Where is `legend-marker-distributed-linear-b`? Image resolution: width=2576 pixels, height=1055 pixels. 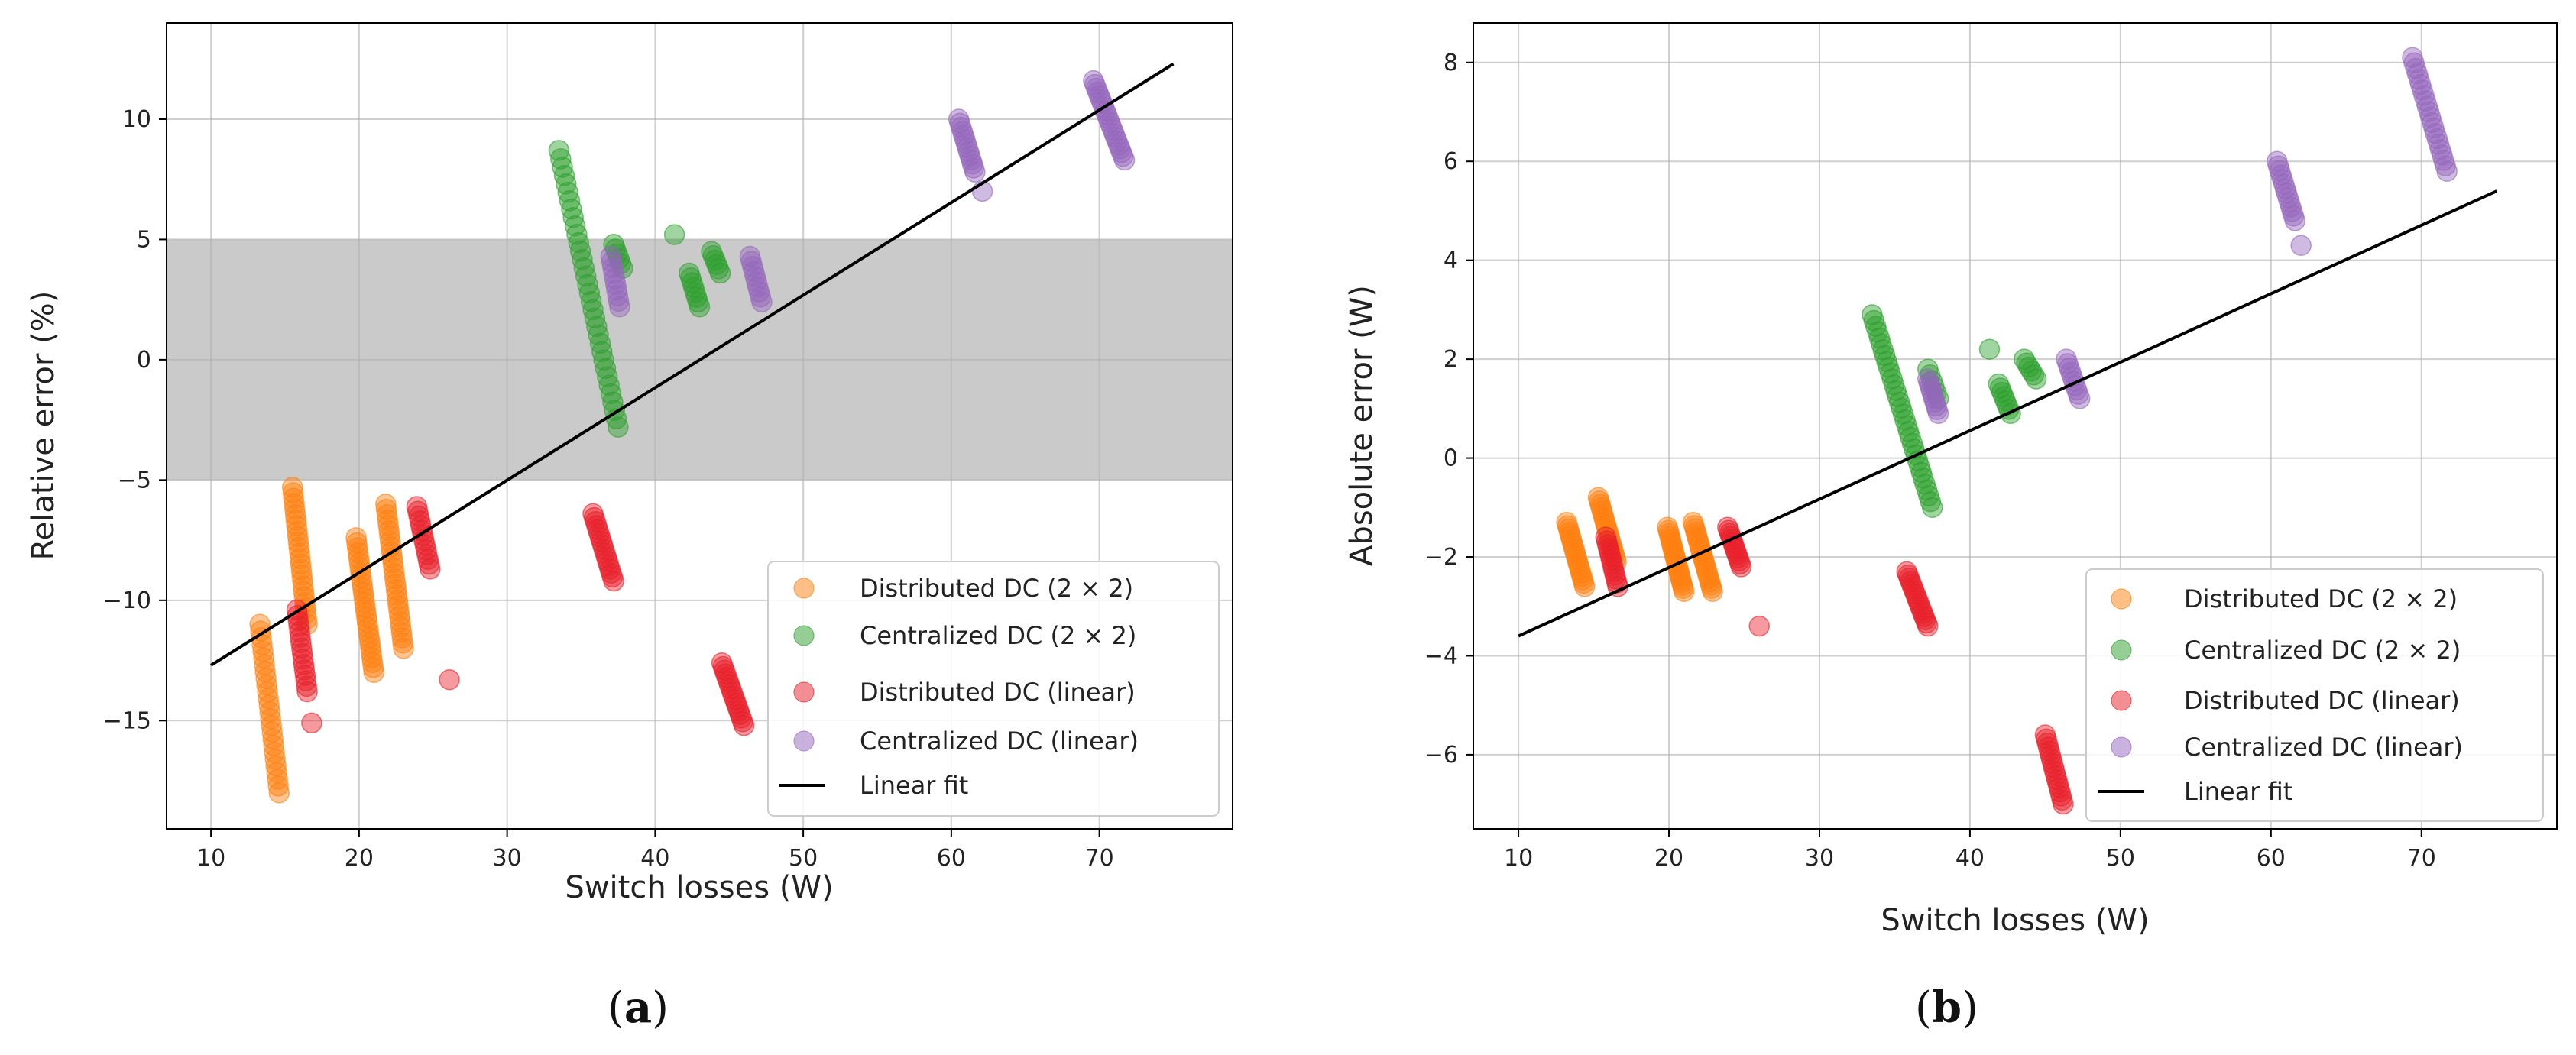
legend-marker-distributed-linear-b is located at coordinates (2121, 700).